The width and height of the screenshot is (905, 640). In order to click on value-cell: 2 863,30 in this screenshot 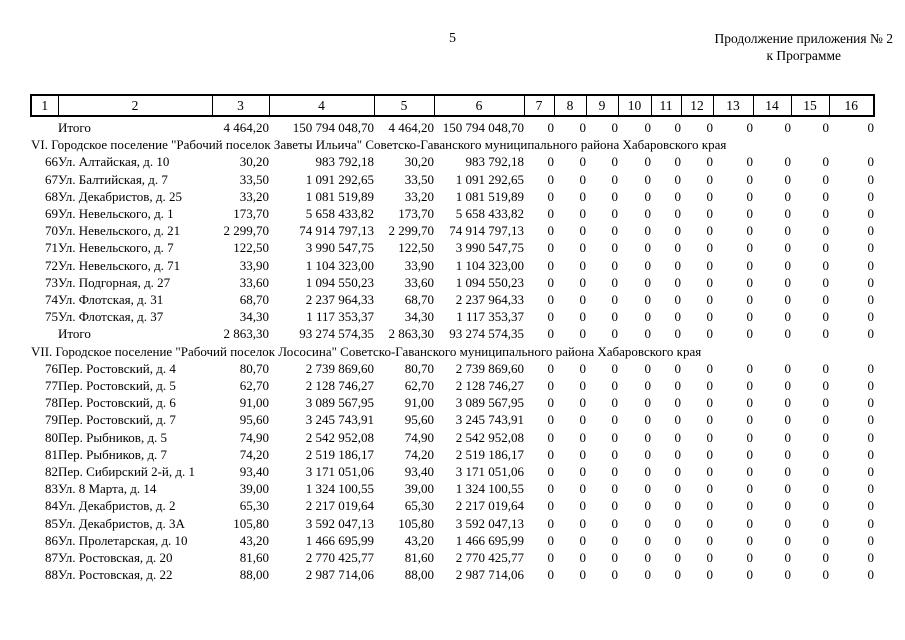, I will do `click(246, 334)`.